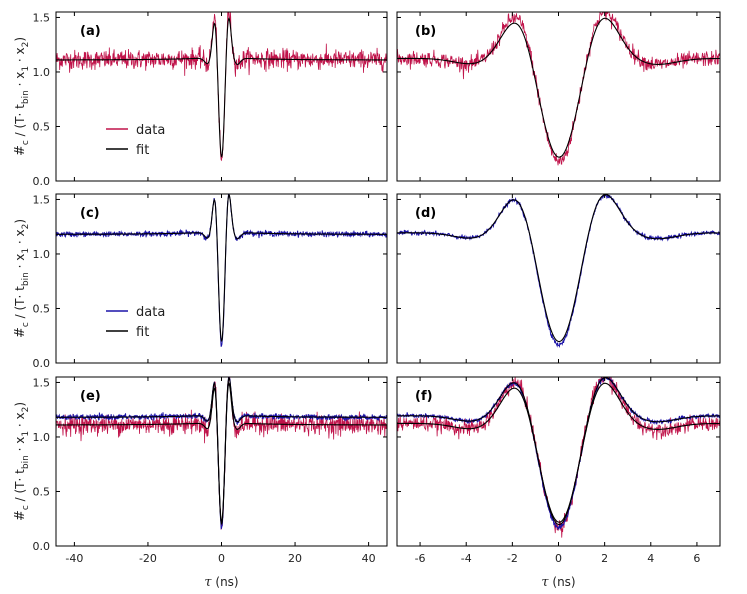 The image size is (747, 594). What do you see at coordinates (148, 558) in the screenshot?
I see `x-tick-label: -20` at bounding box center [148, 558].